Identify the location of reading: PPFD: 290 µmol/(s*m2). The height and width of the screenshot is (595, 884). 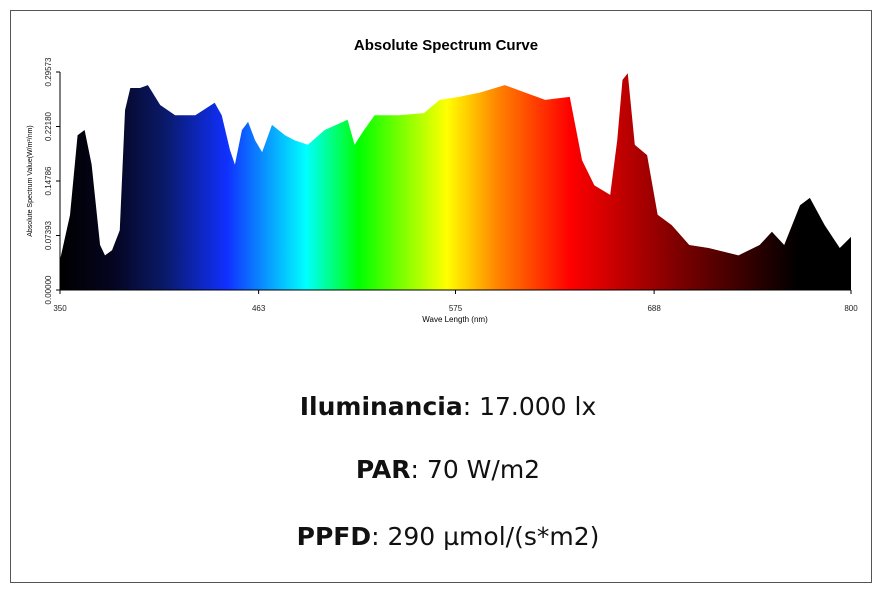
(448, 536).